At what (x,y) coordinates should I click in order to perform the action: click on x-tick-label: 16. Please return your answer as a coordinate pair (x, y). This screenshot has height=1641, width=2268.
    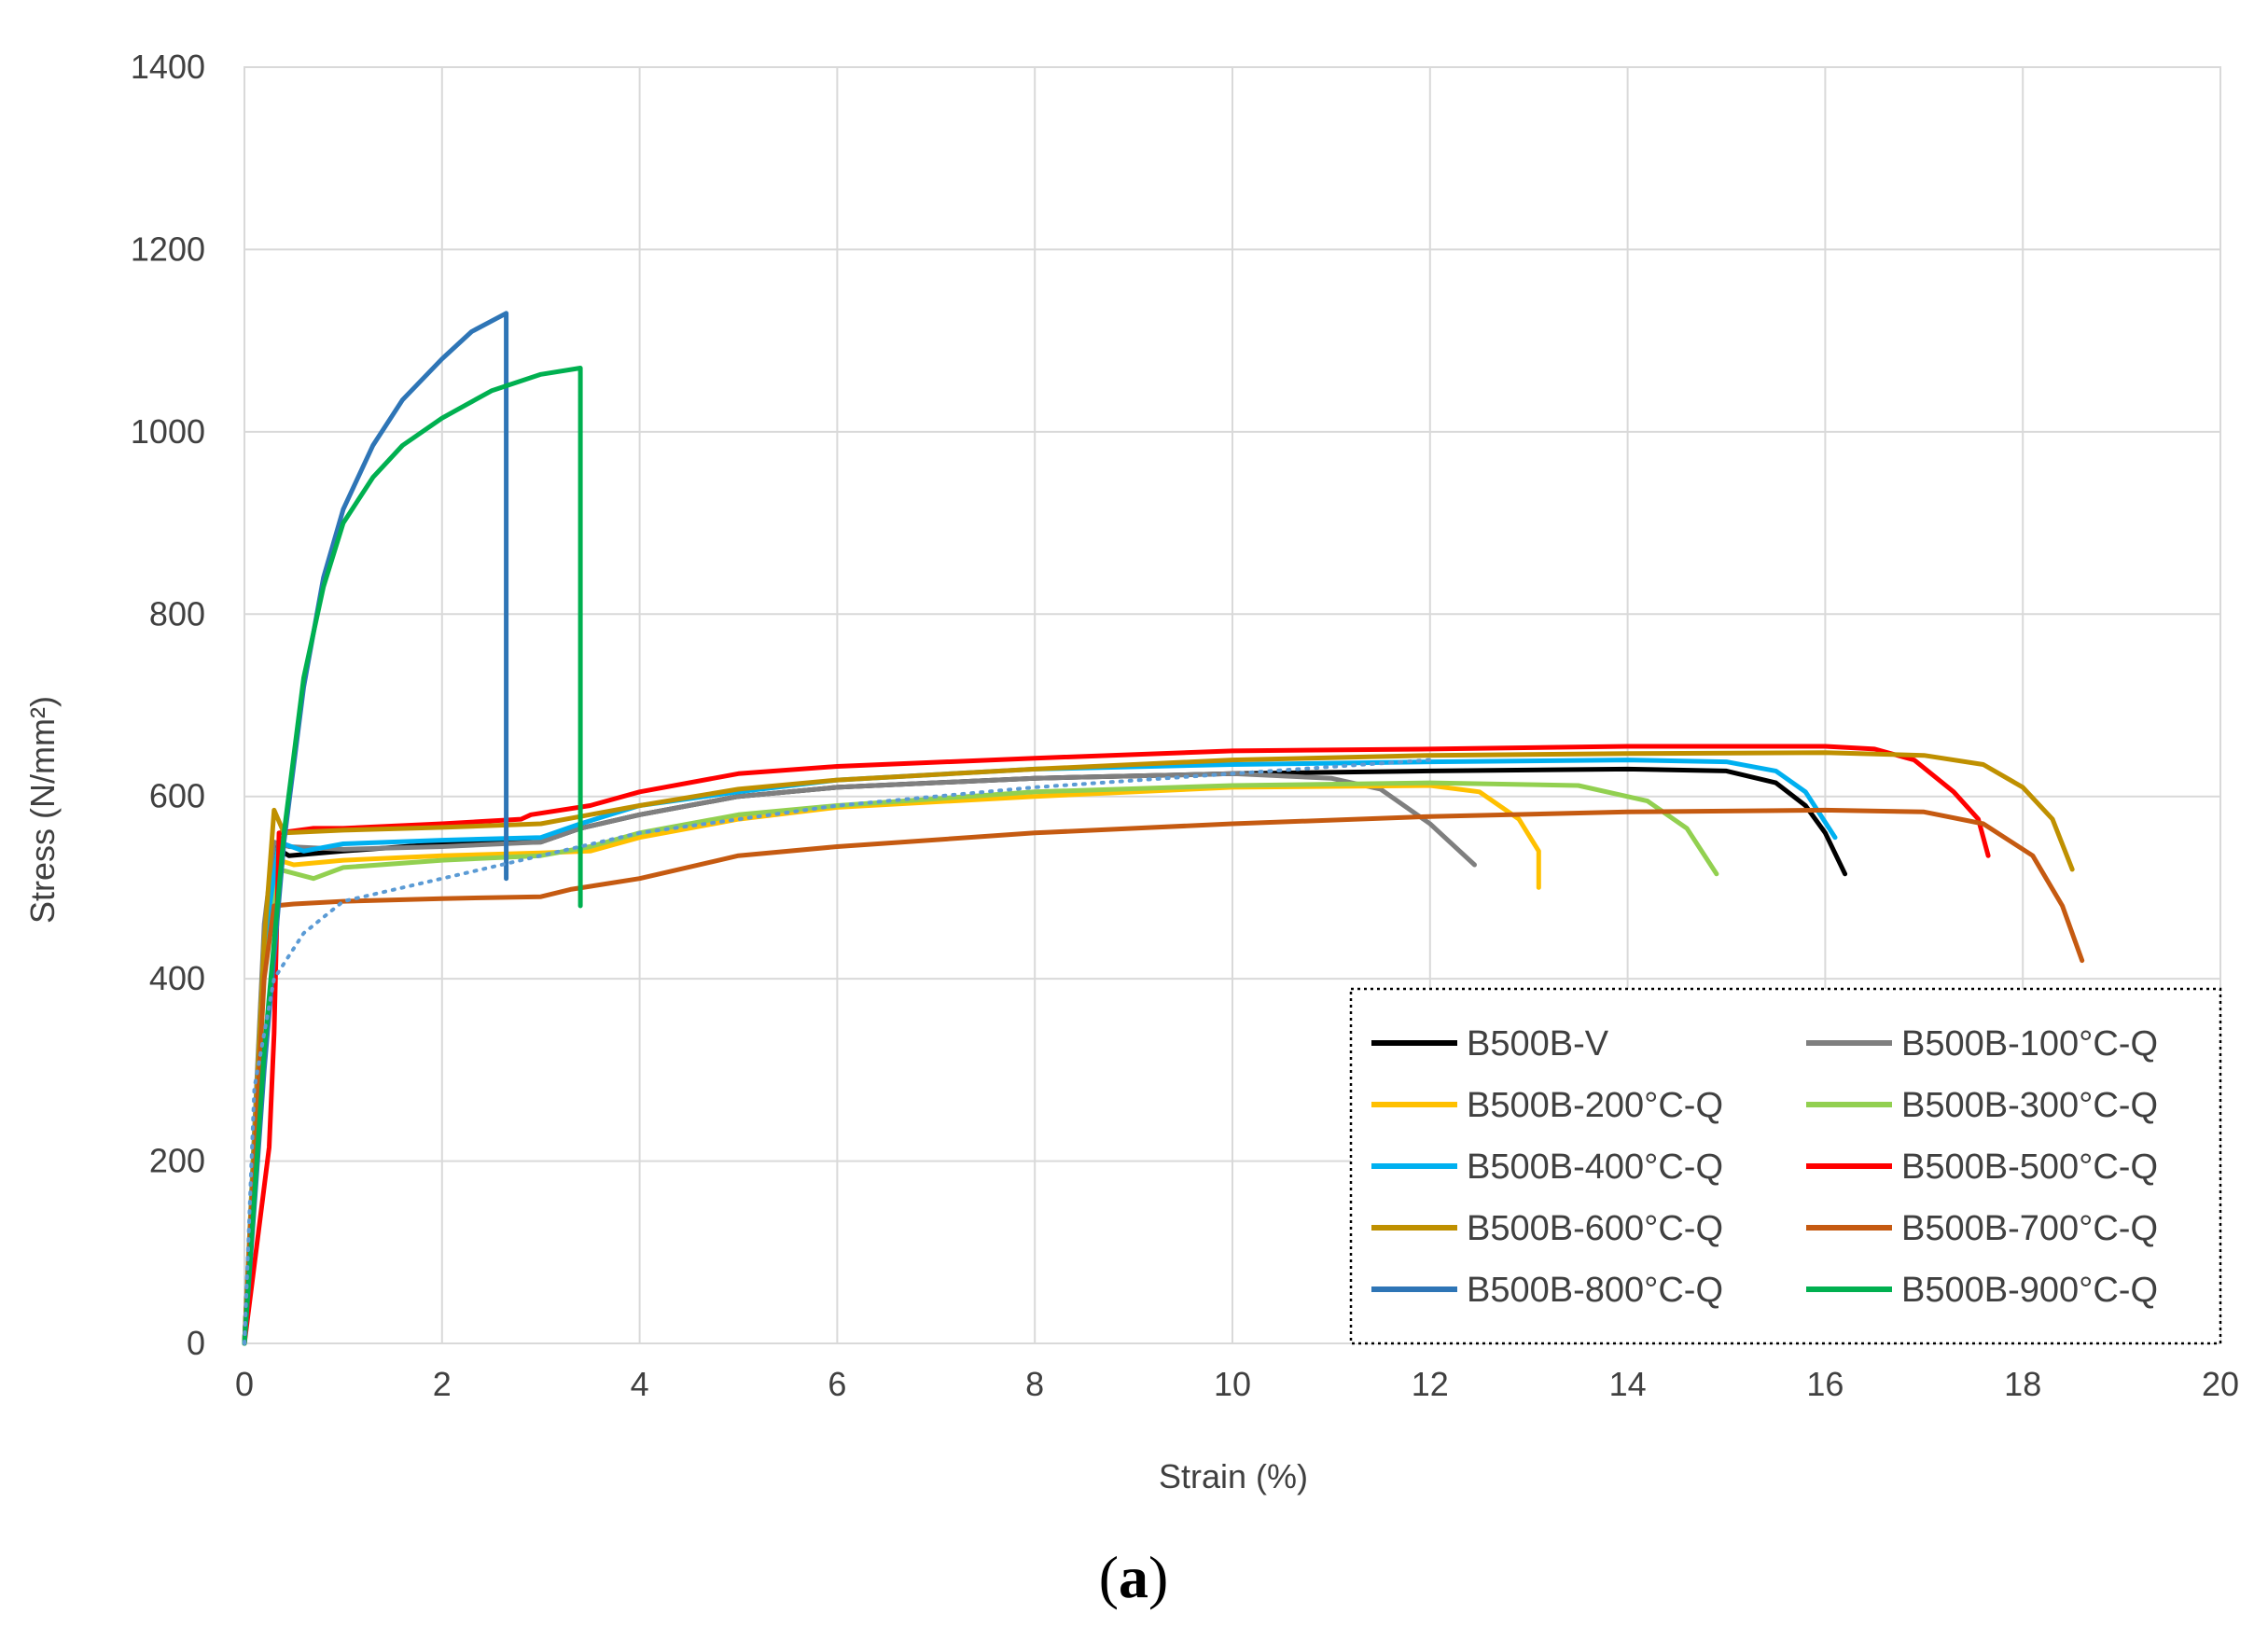
    Looking at the image, I should click on (1825, 1384).